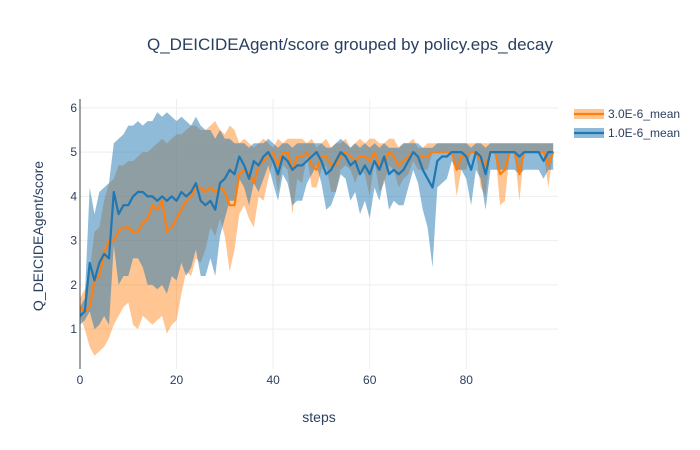  I want to click on x-axis-title: steps, so click(318, 417).